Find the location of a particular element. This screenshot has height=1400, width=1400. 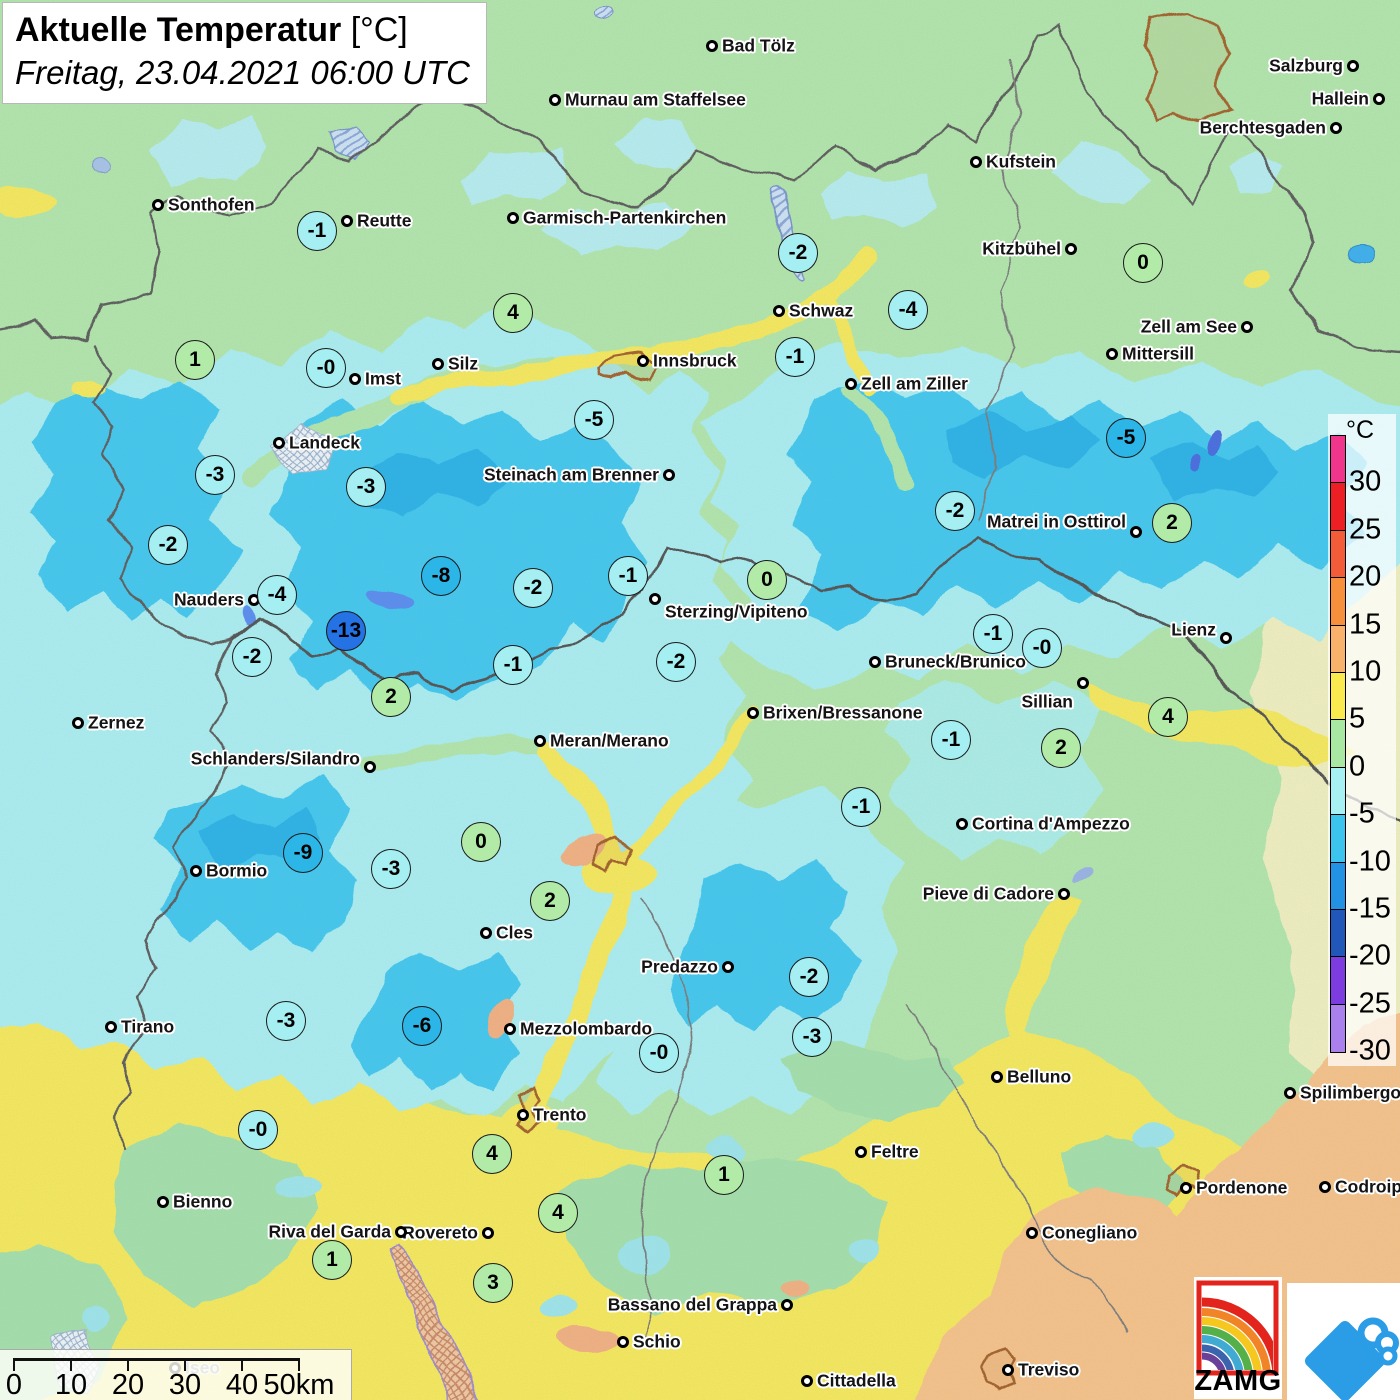

city-marker-schwaz is located at coordinates (779, 311).